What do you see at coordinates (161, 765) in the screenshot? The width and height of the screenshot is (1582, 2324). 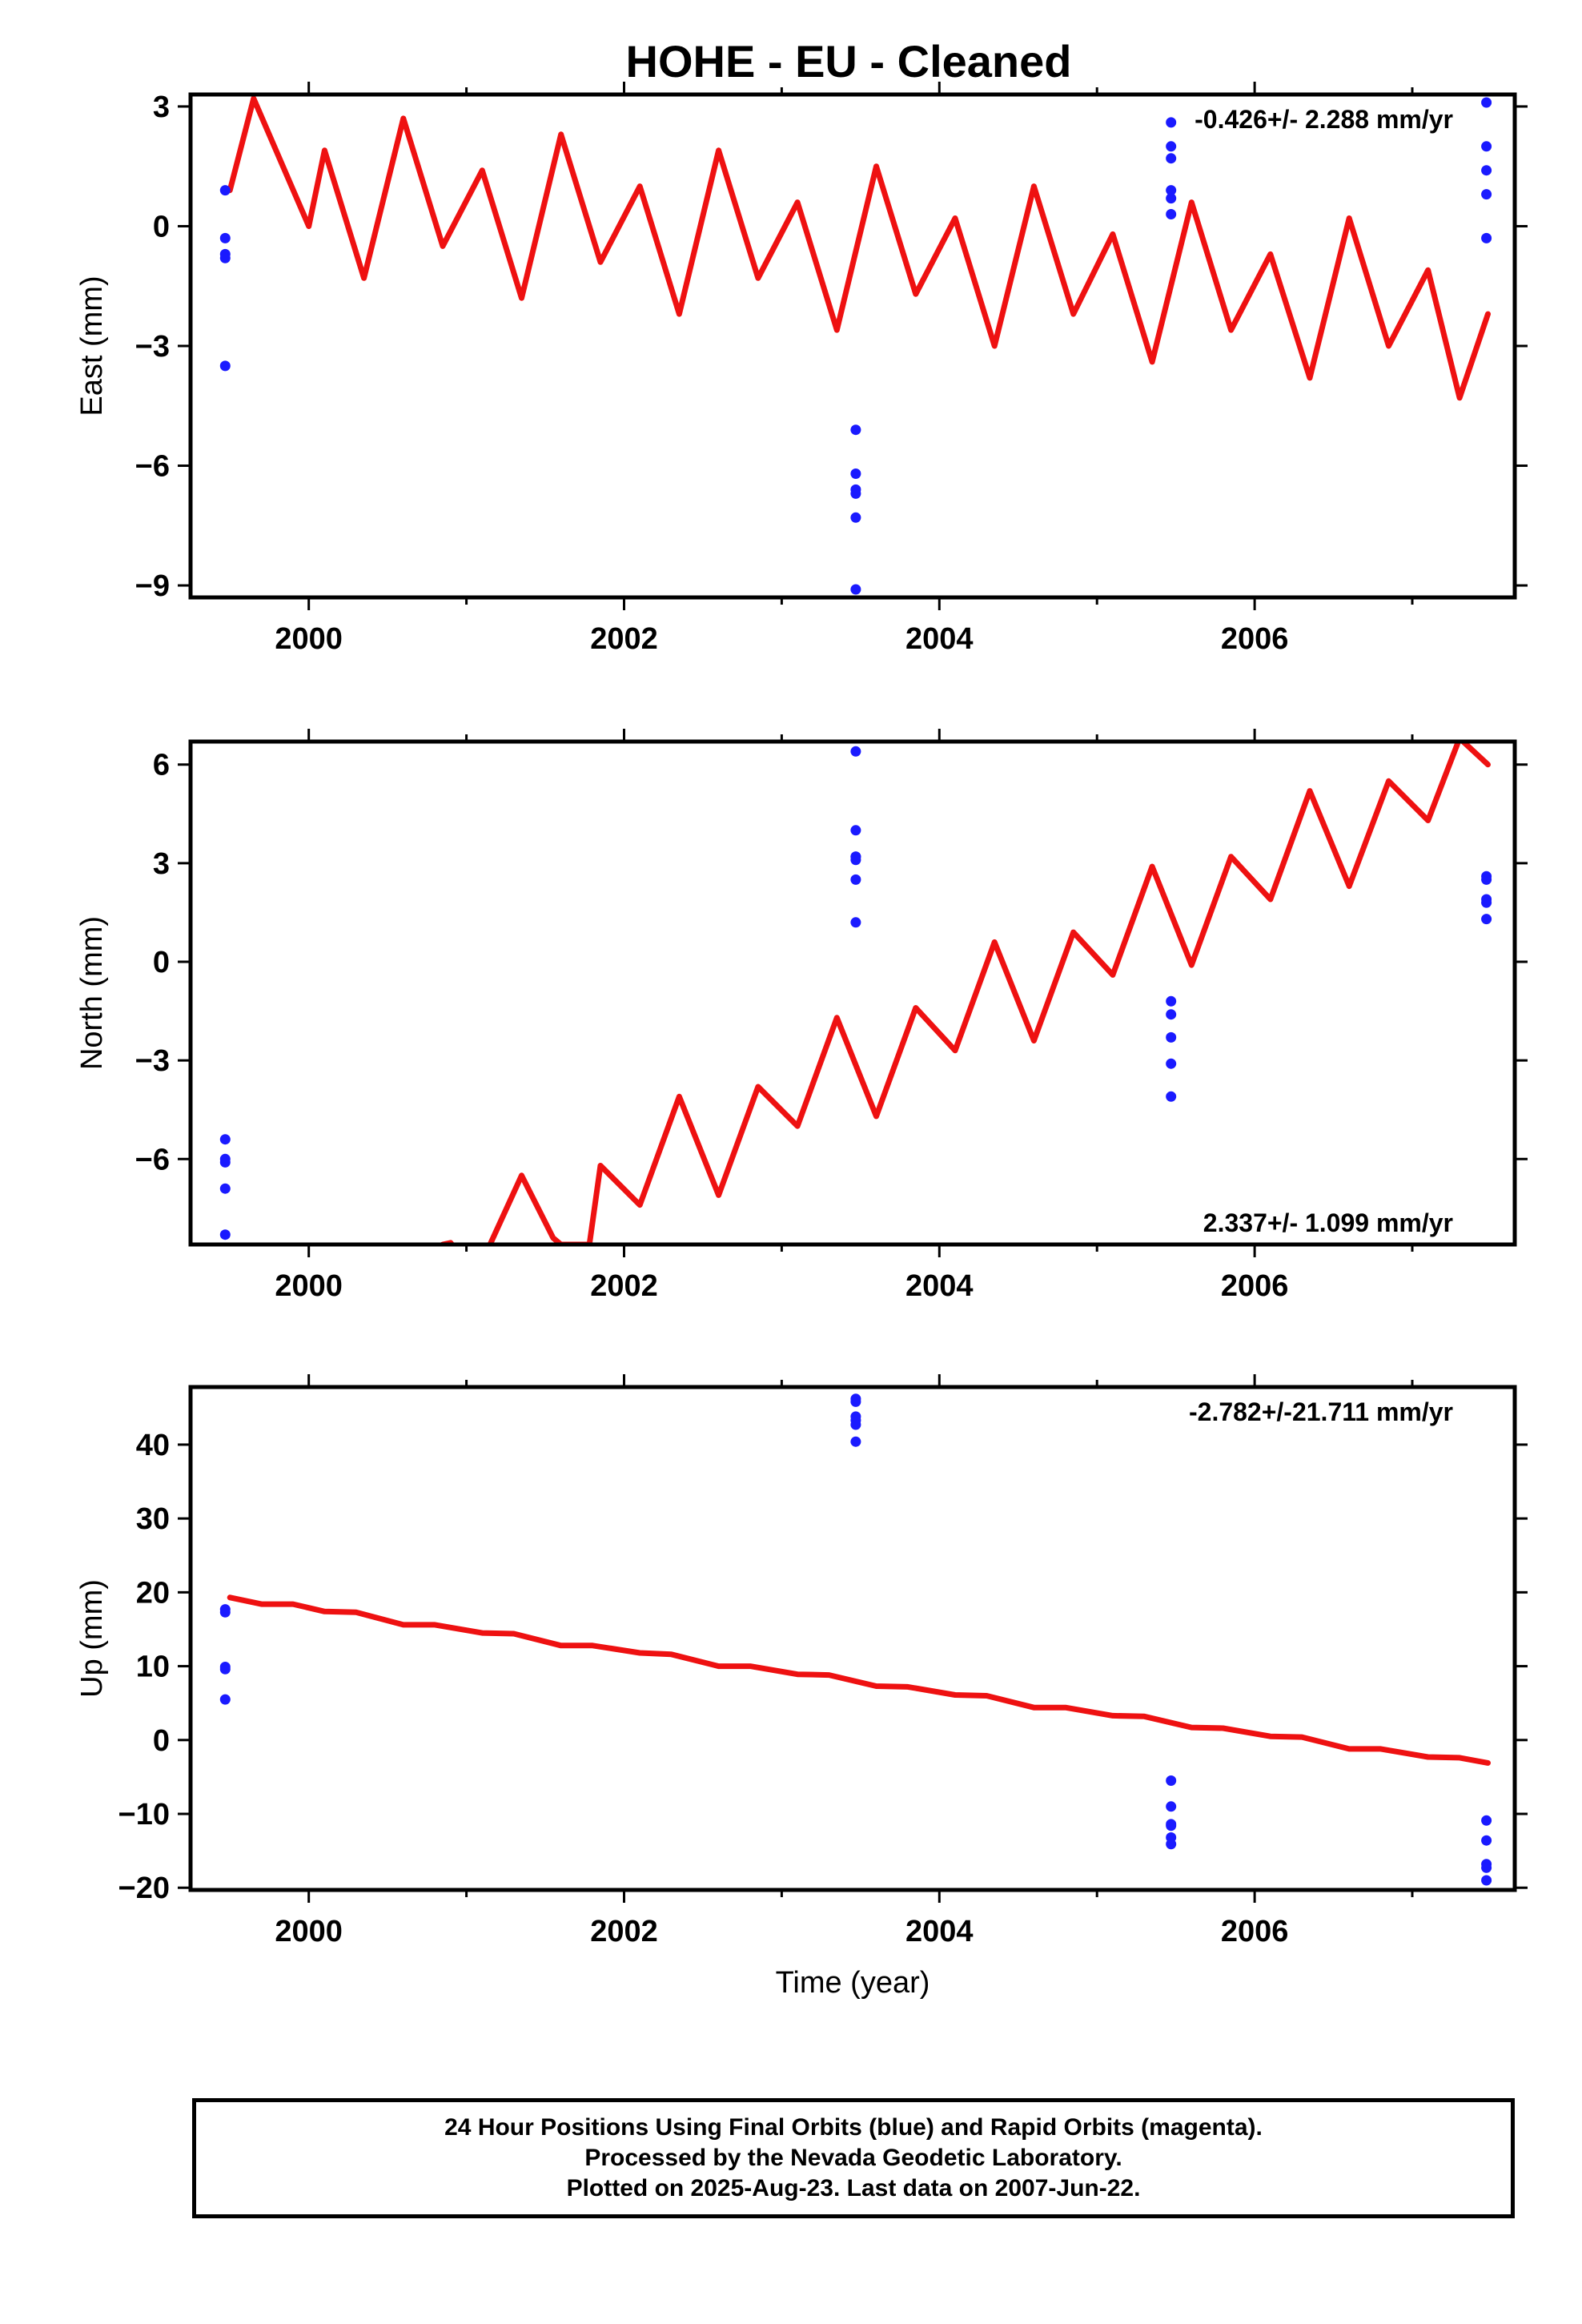 I see `y-tick-label: 6` at bounding box center [161, 765].